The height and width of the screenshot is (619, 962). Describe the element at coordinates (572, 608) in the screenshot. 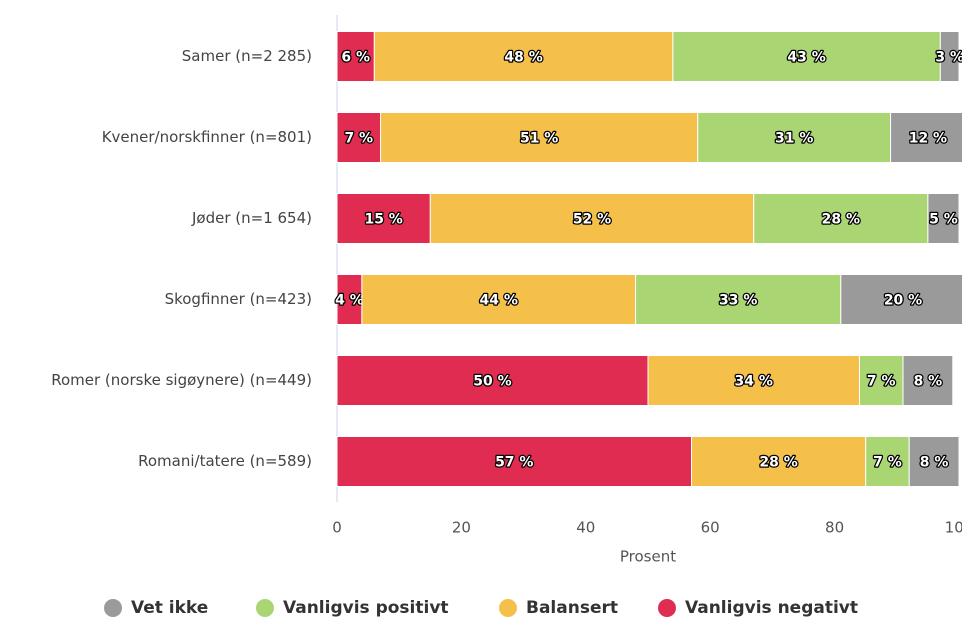

I see `legend-label: Balansert` at that location.